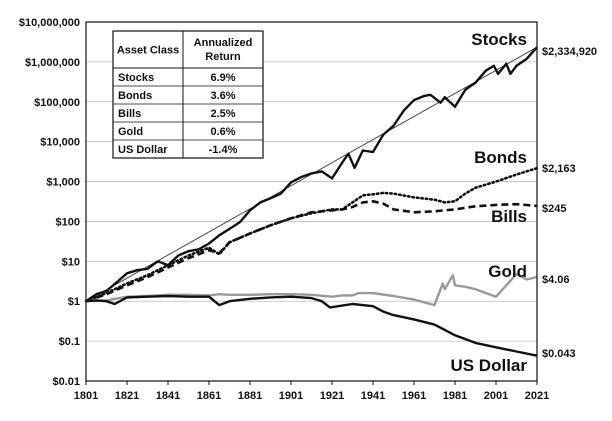  Describe the element at coordinates (455, 396) in the screenshot. I see `x-tick-label: 1981` at that location.